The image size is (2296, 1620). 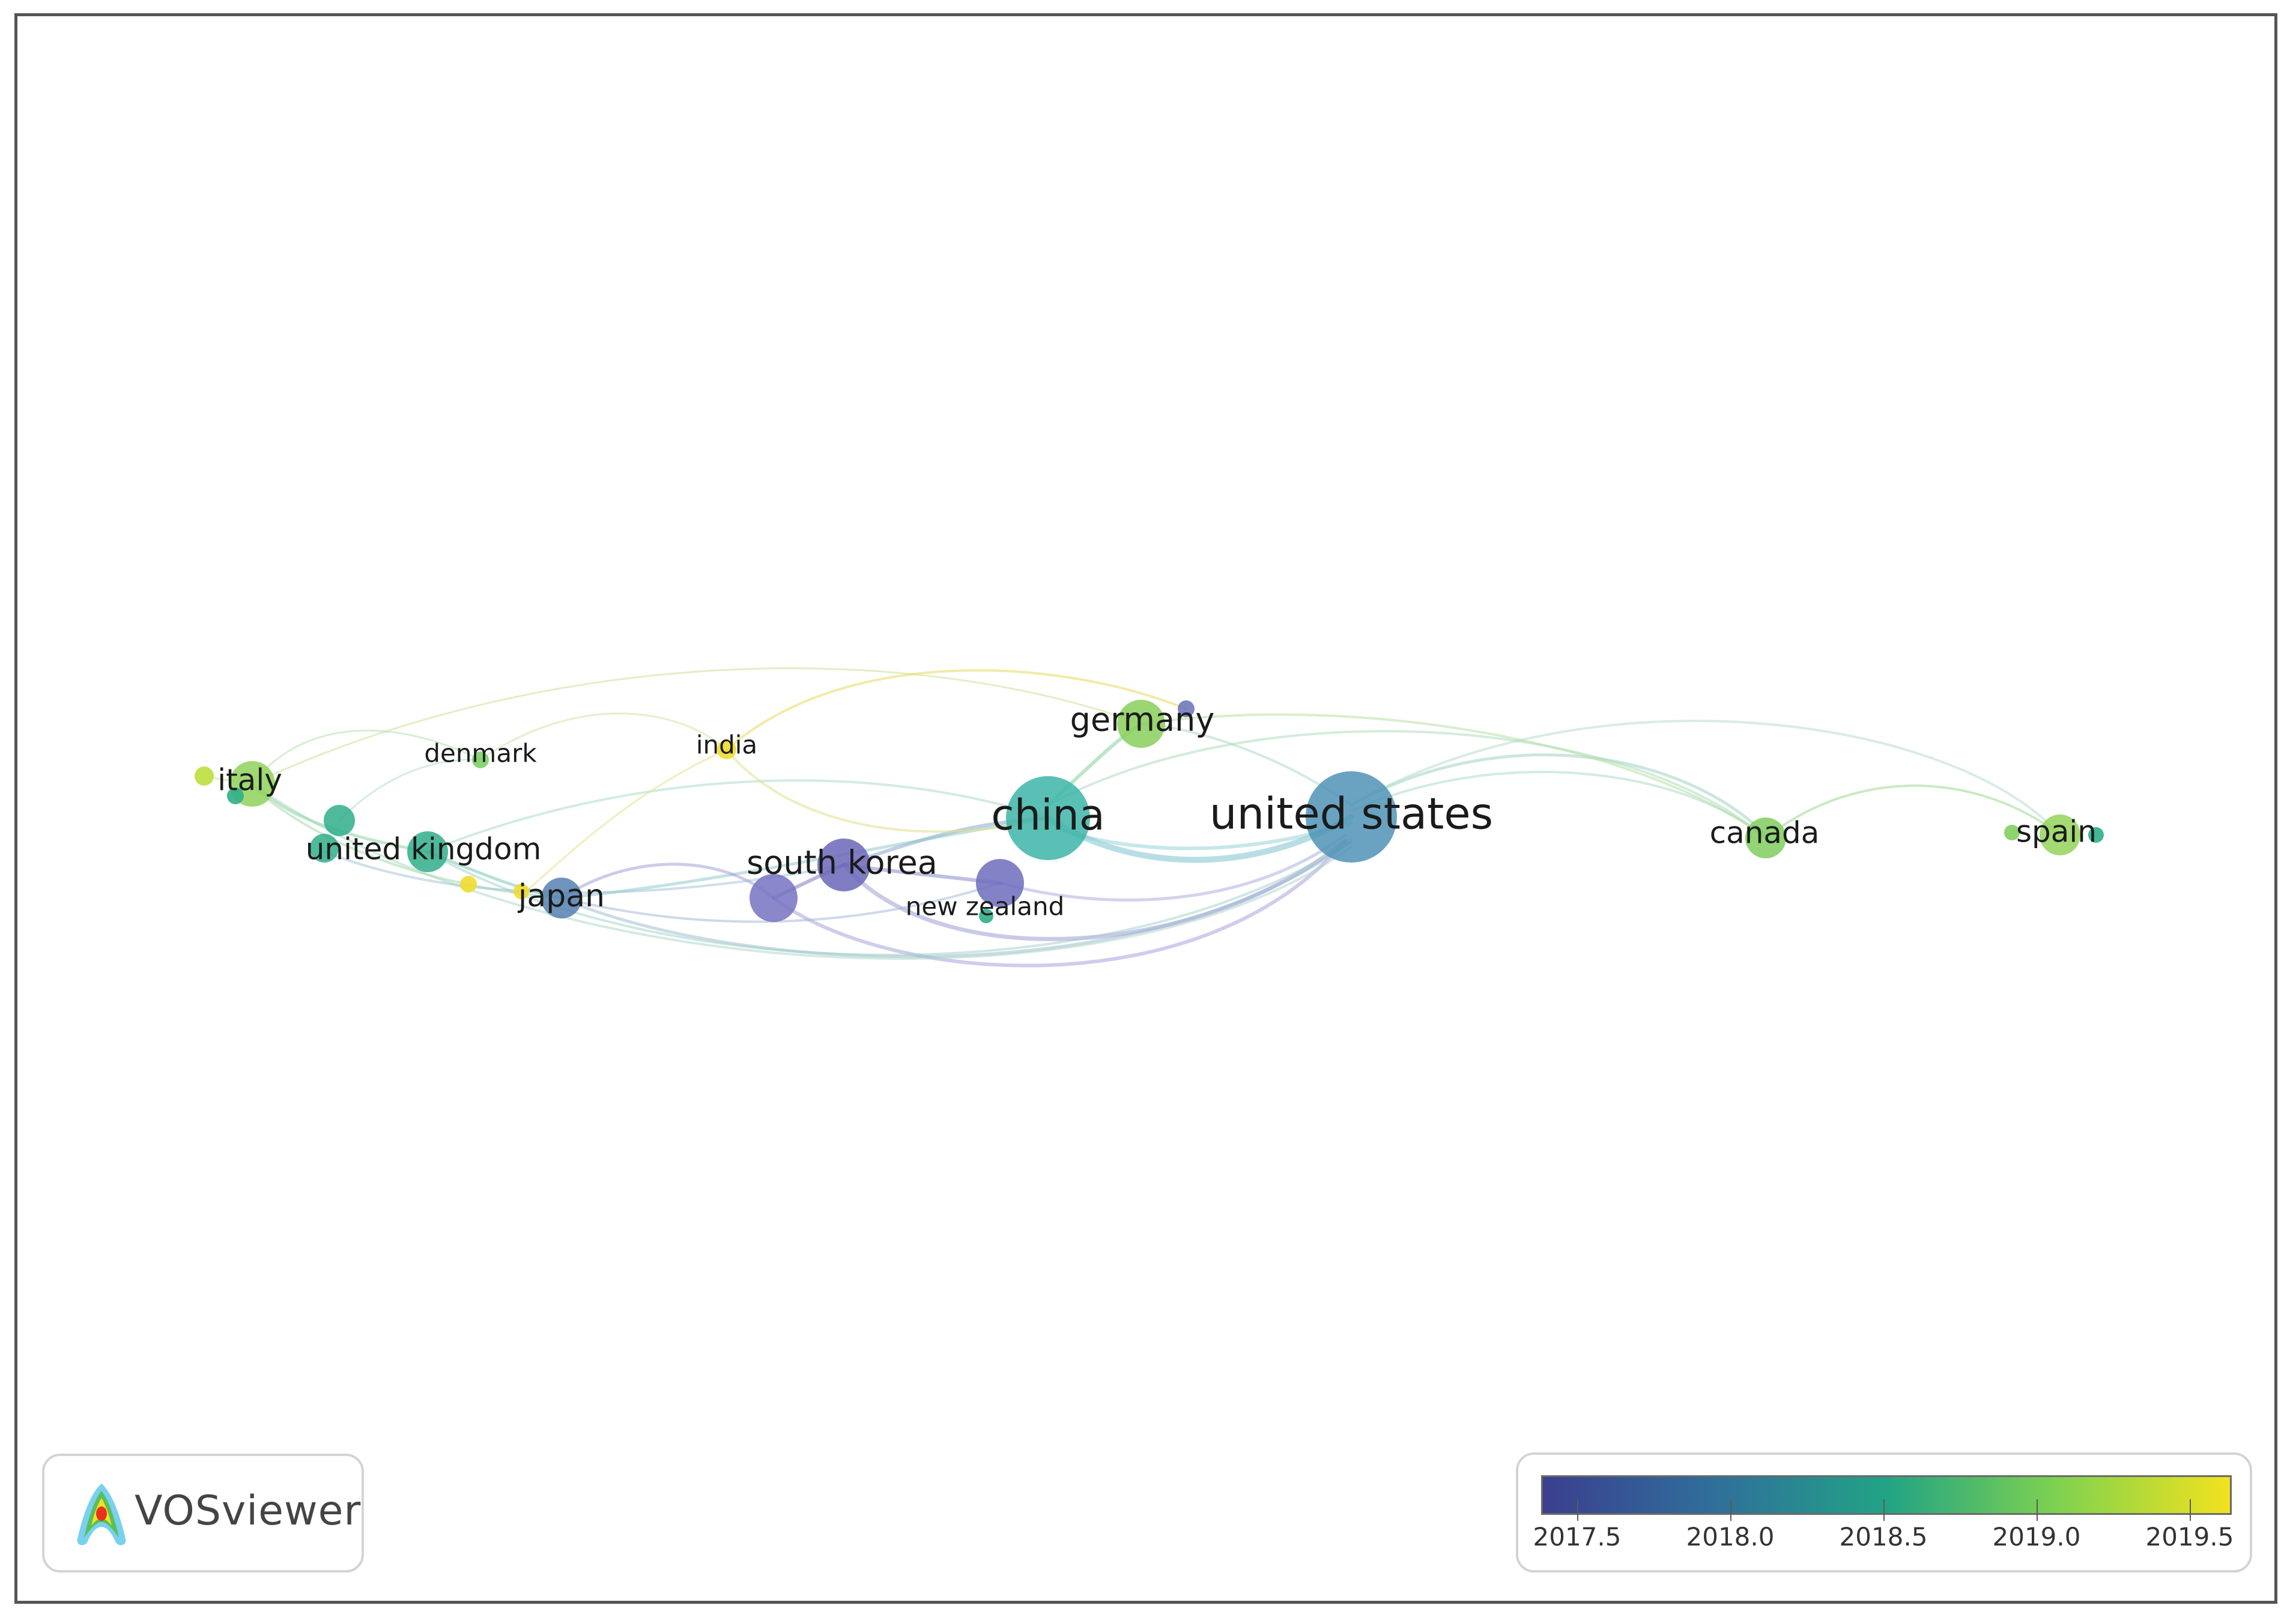 I want to click on link-denmark-india, so click(x=603, y=736).